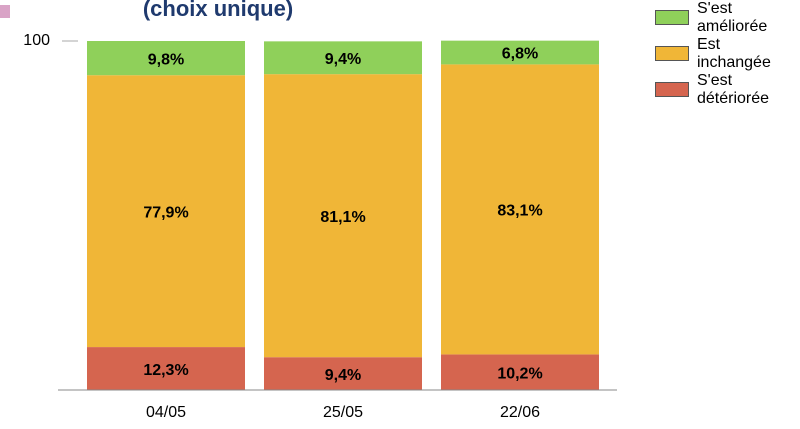  I want to click on legend-label: Est inchangée, so click(734, 53).